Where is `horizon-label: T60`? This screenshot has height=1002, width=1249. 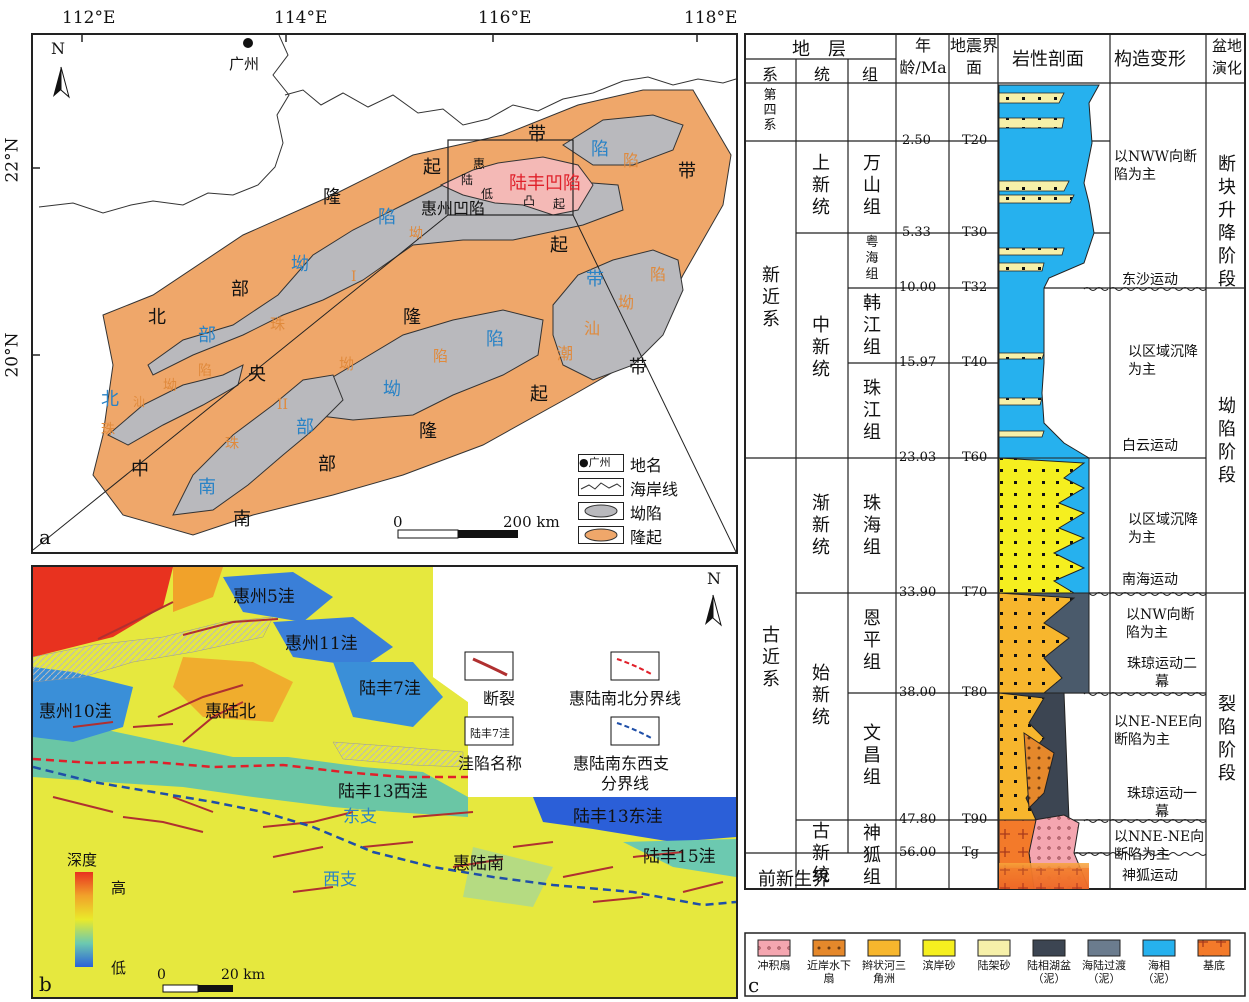
horizon-label: T60 is located at coordinates (975, 457).